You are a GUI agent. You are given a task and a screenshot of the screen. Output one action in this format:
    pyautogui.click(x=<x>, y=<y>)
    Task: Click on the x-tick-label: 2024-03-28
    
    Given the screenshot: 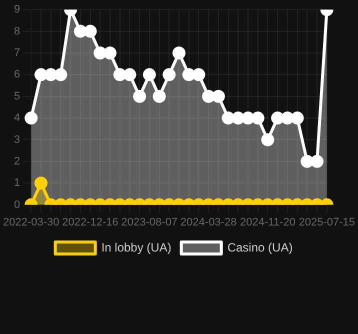 What is the action you would take?
    pyautogui.click(x=208, y=222)
    